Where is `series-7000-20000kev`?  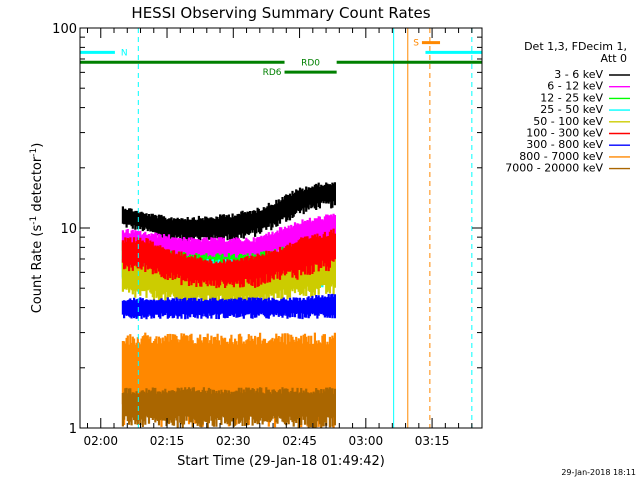 series-7000-20000kev is located at coordinates (228, 407).